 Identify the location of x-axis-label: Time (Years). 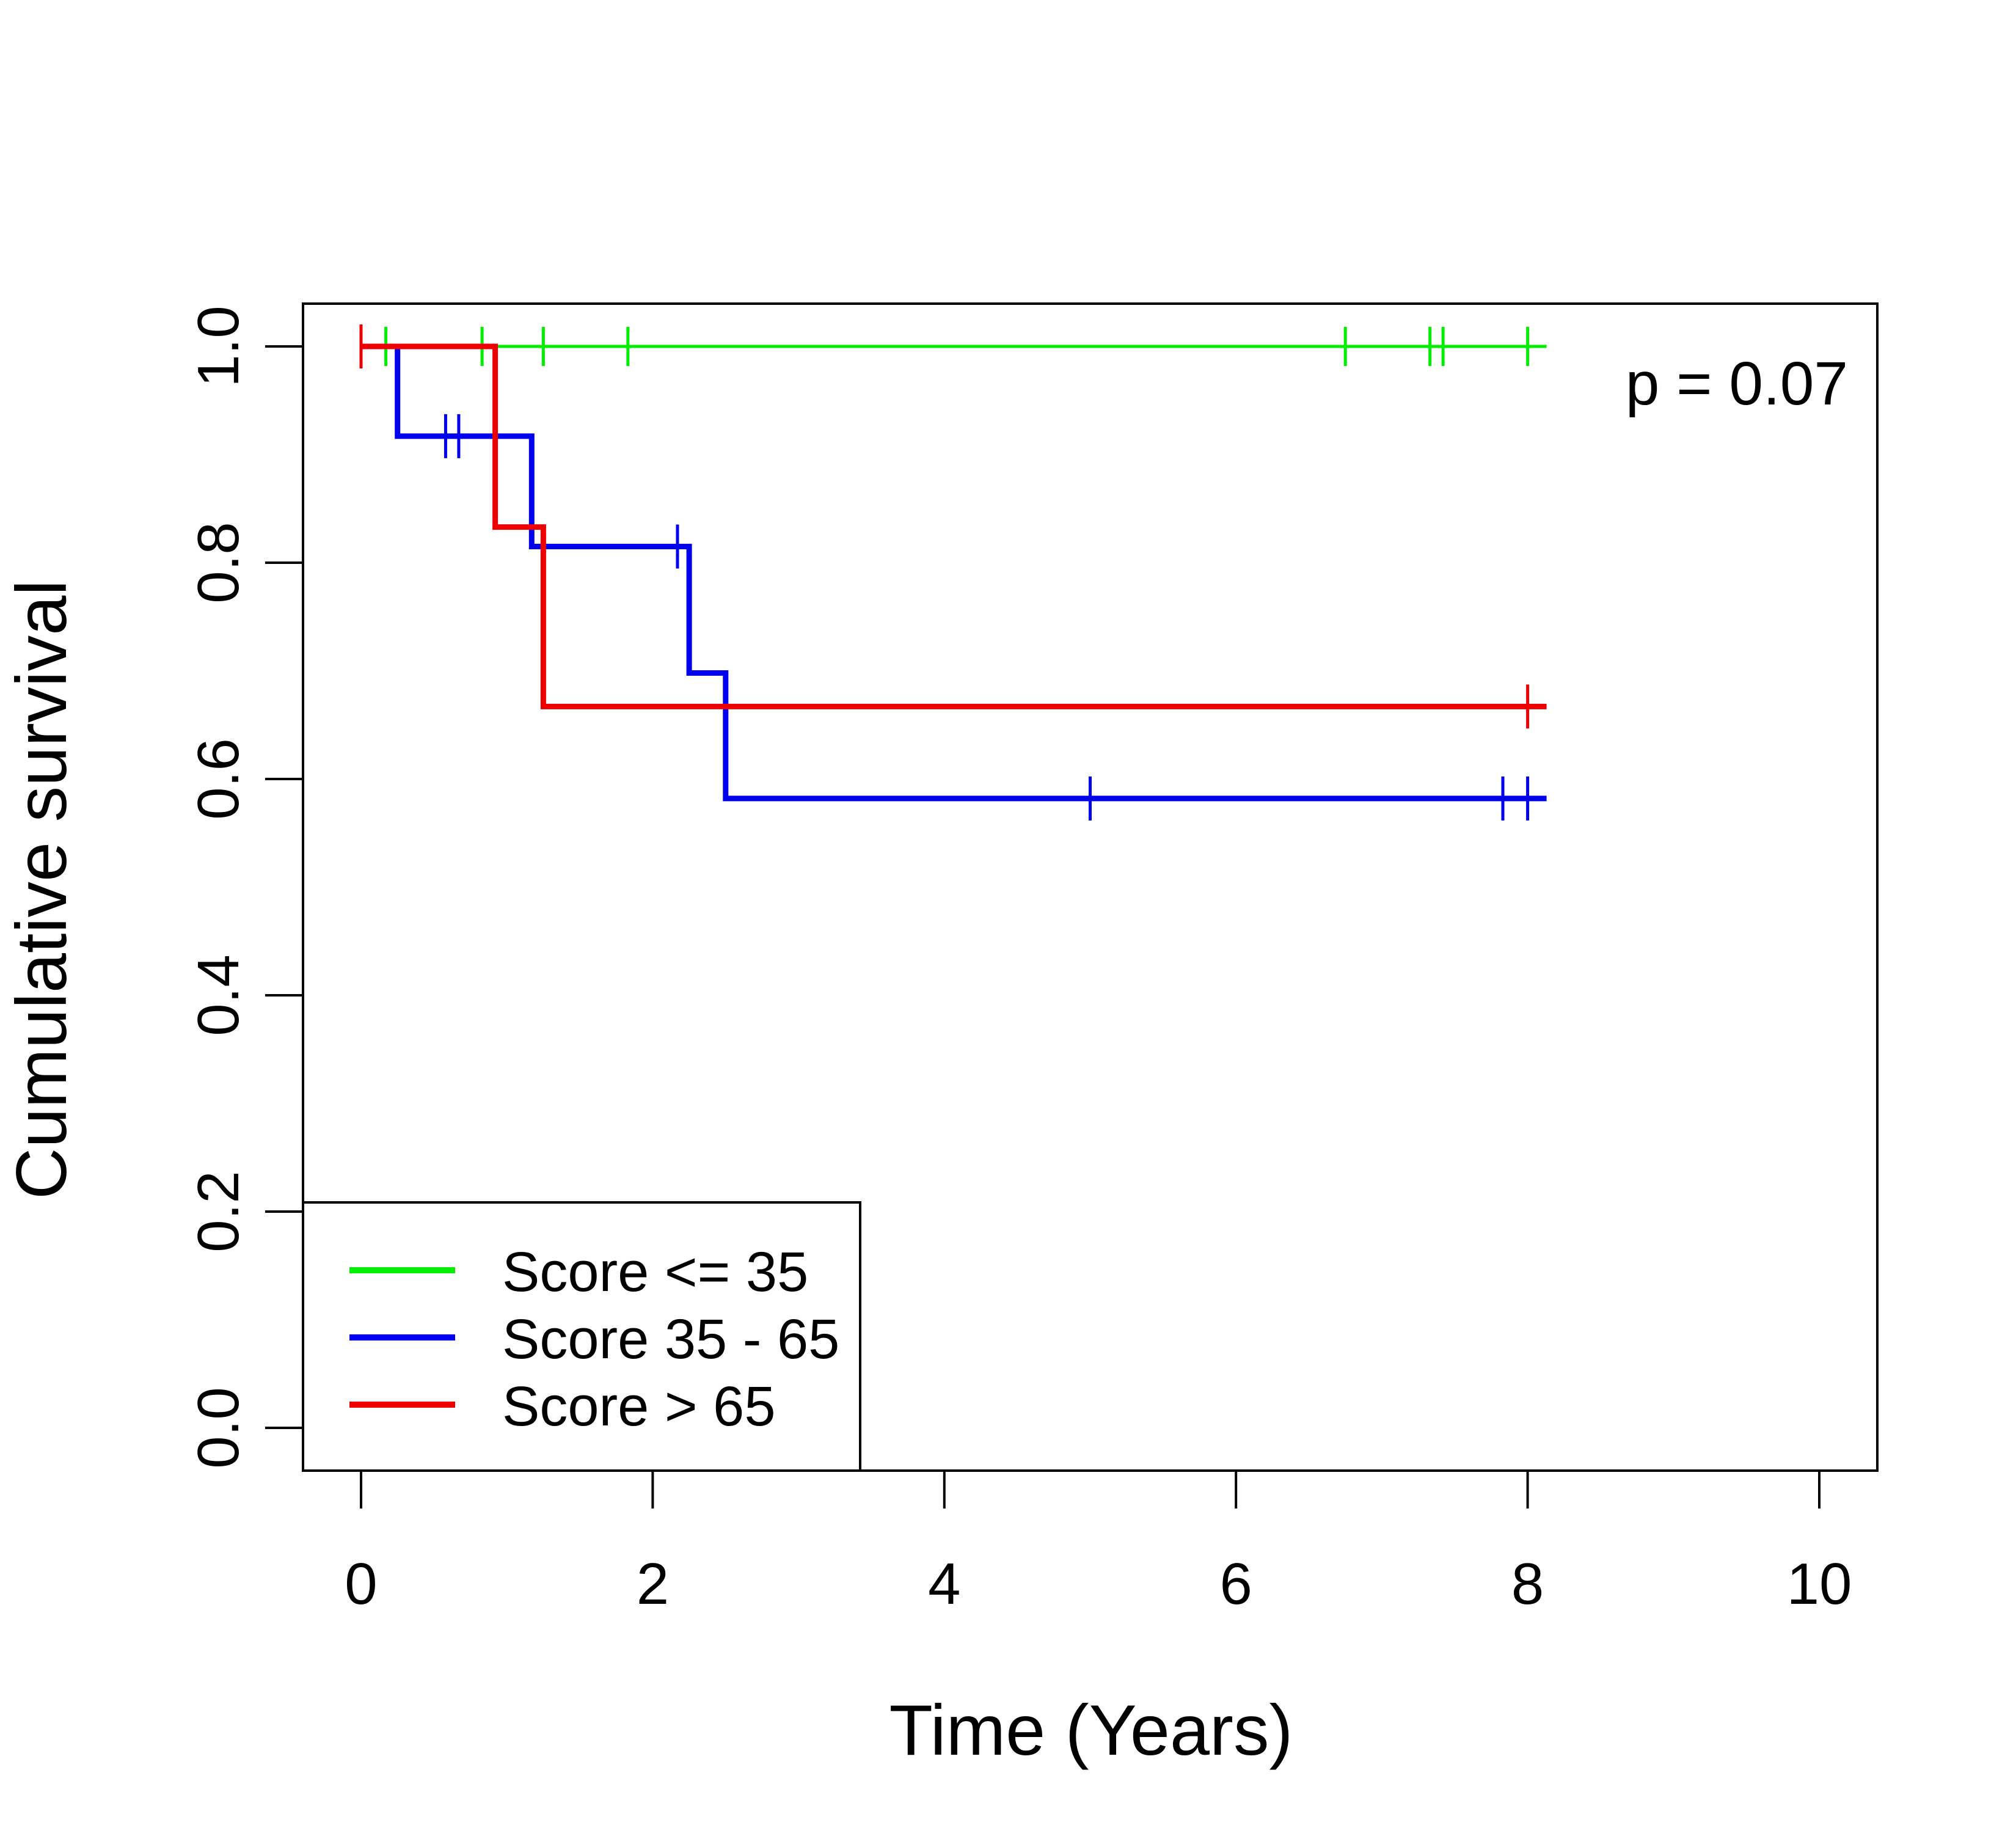
(1091, 1730).